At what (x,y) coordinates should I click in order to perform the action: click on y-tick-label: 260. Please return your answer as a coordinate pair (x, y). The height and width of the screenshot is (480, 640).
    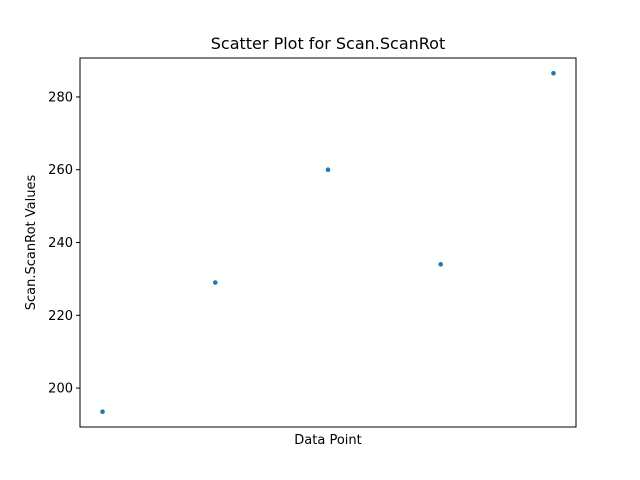
    Looking at the image, I should click on (60, 170).